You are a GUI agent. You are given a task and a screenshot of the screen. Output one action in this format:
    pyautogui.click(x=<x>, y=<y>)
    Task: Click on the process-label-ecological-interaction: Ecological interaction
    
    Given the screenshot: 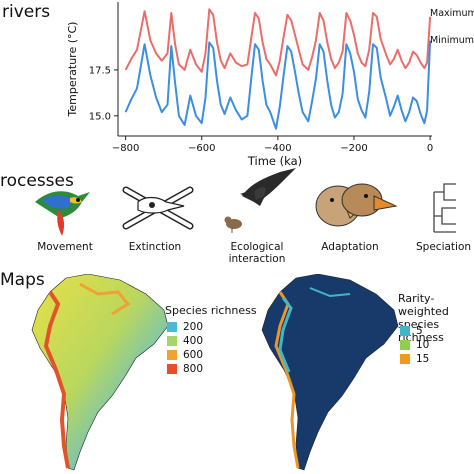 What is the action you would take?
    pyautogui.click(x=257, y=253)
    